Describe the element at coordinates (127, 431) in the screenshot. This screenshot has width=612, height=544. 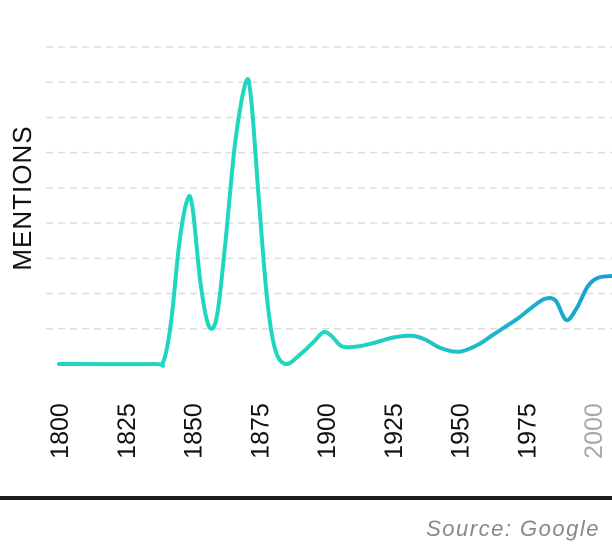
I see `x-tick-label: 1825` at that location.